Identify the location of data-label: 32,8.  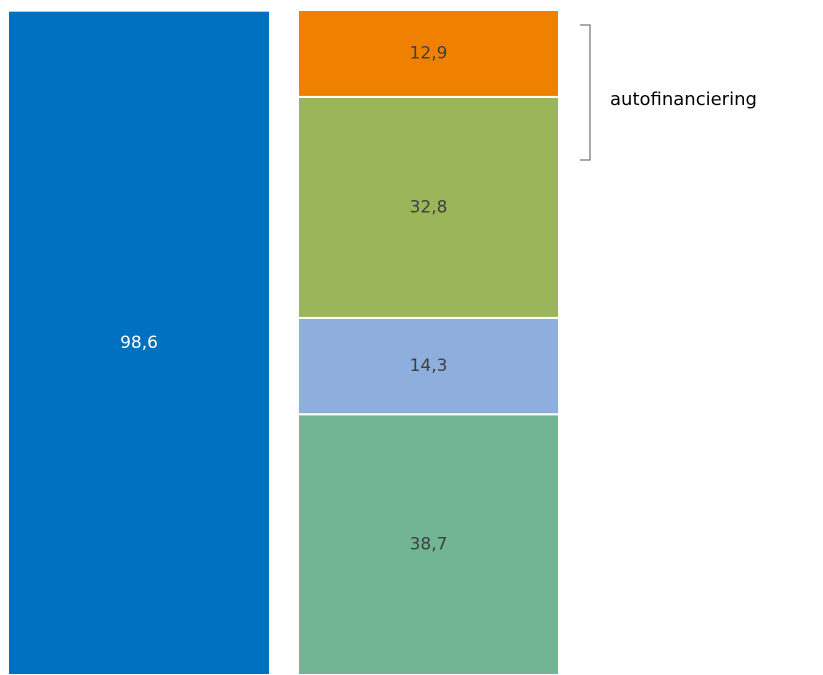
(429, 207).